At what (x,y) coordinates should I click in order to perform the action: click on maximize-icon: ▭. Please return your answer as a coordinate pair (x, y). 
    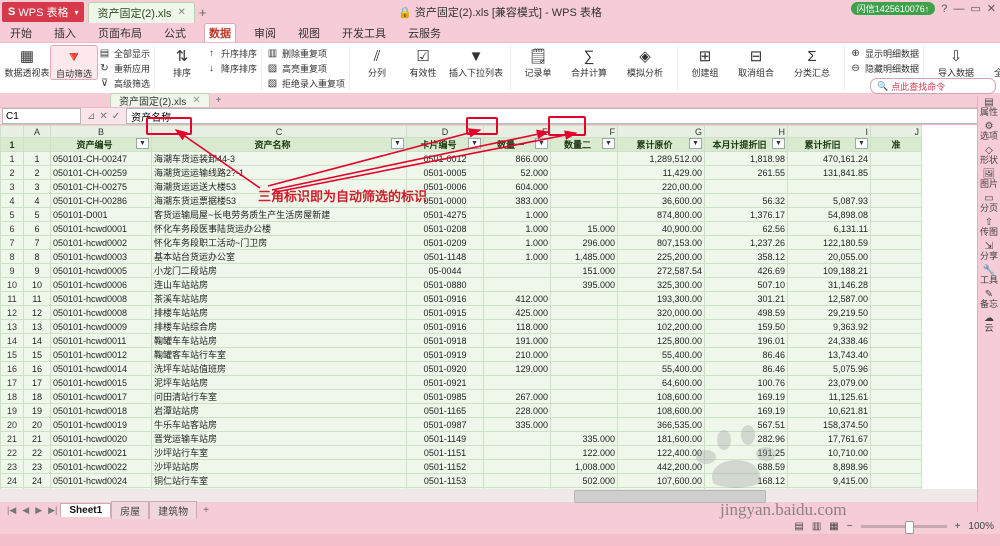
    Looking at the image, I should click on (975, 9).